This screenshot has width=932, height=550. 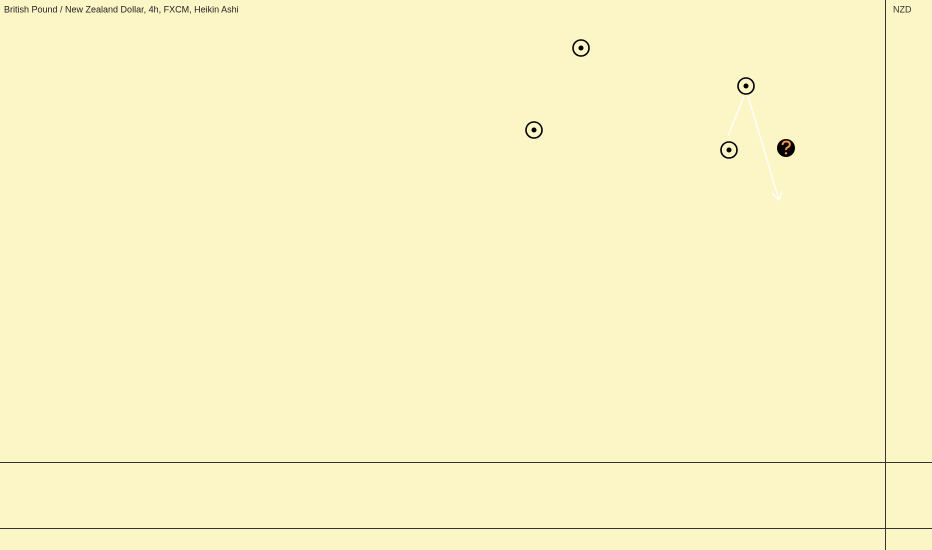 I want to click on currency-label: NZD, so click(x=902, y=9).